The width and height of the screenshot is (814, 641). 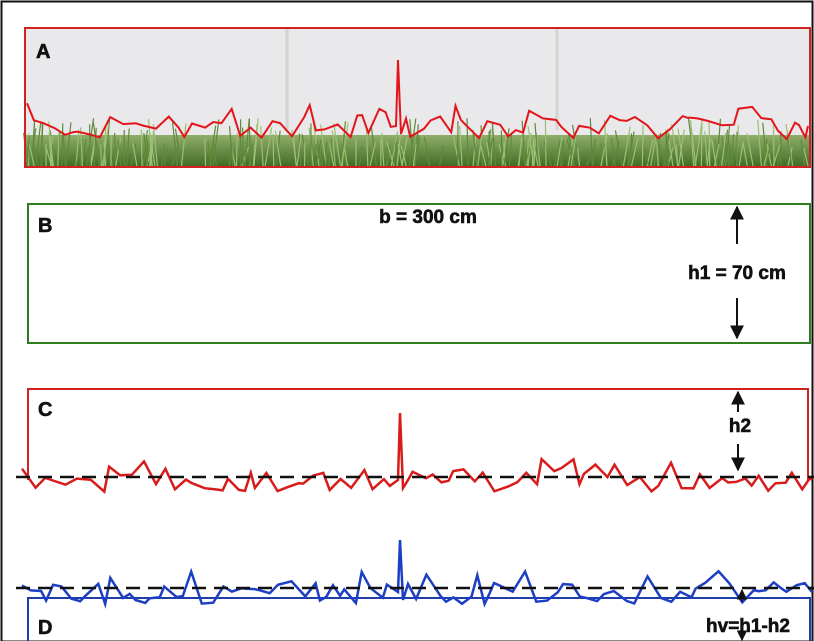 I want to click on height-label: h1 = 70 cm, so click(x=737, y=273).